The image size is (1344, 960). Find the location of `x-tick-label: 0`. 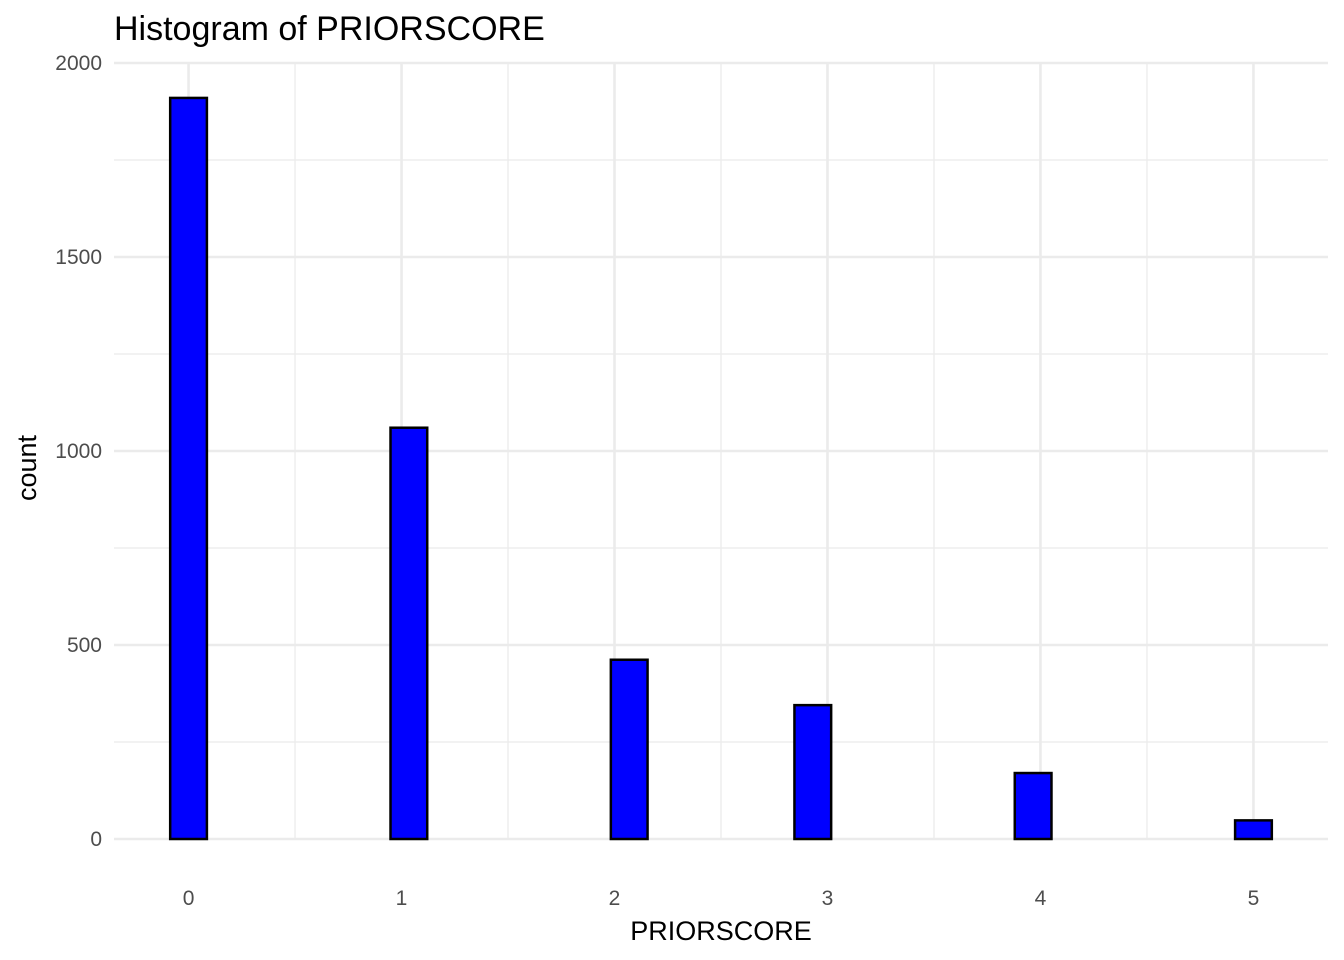

x-tick-label: 0 is located at coordinates (189, 898).